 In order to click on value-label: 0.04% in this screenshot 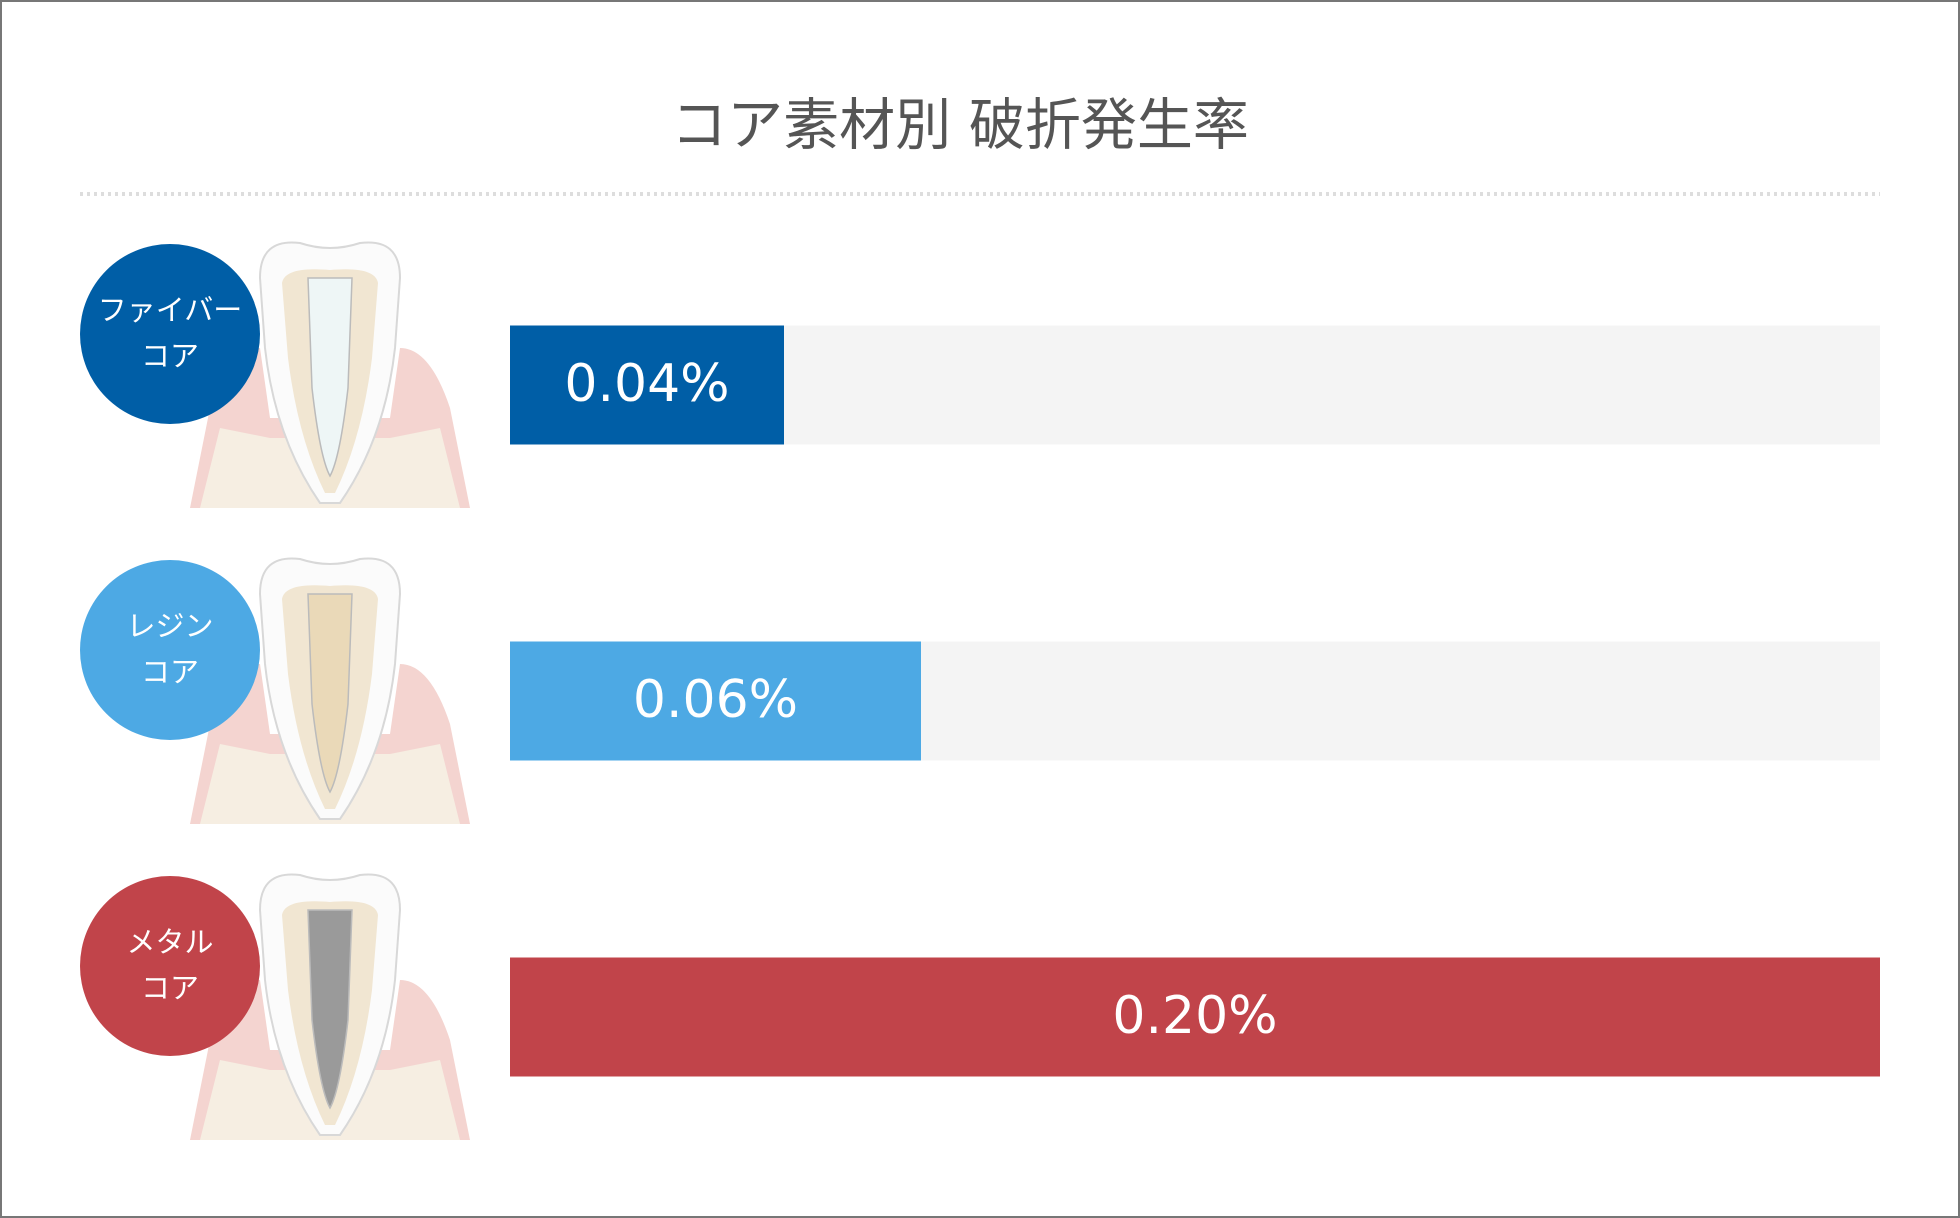, I will do `click(646, 384)`.